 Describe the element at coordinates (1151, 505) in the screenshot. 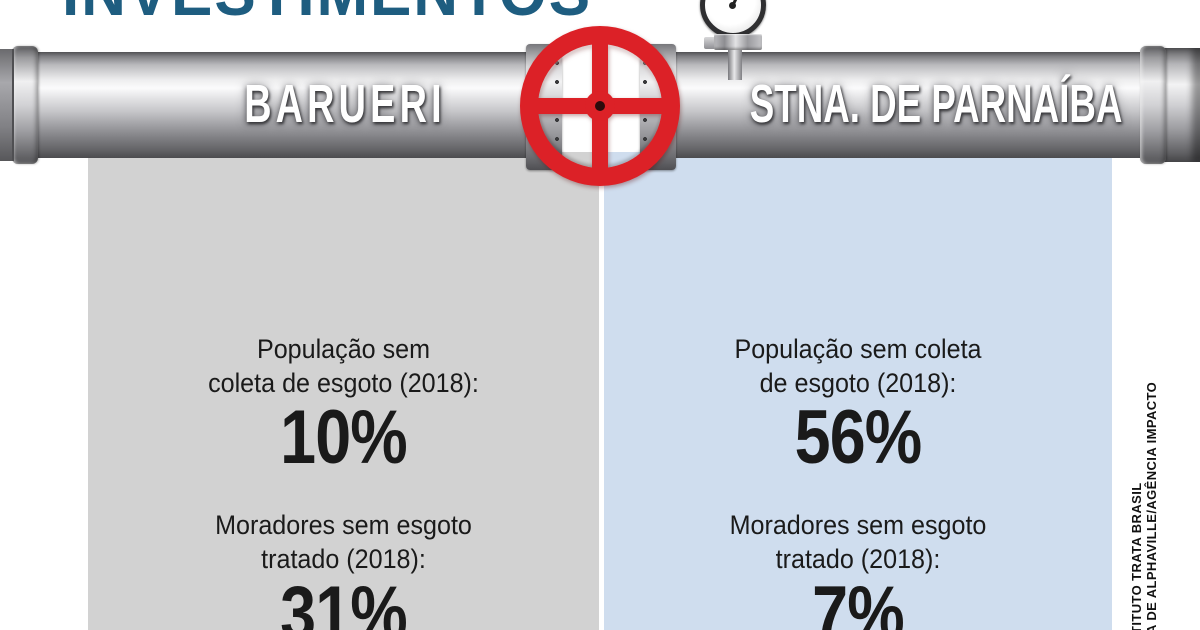

I see `credit-art-text: A DE ALPHAVILLE/AGÊNCIA IMPACTO` at that location.